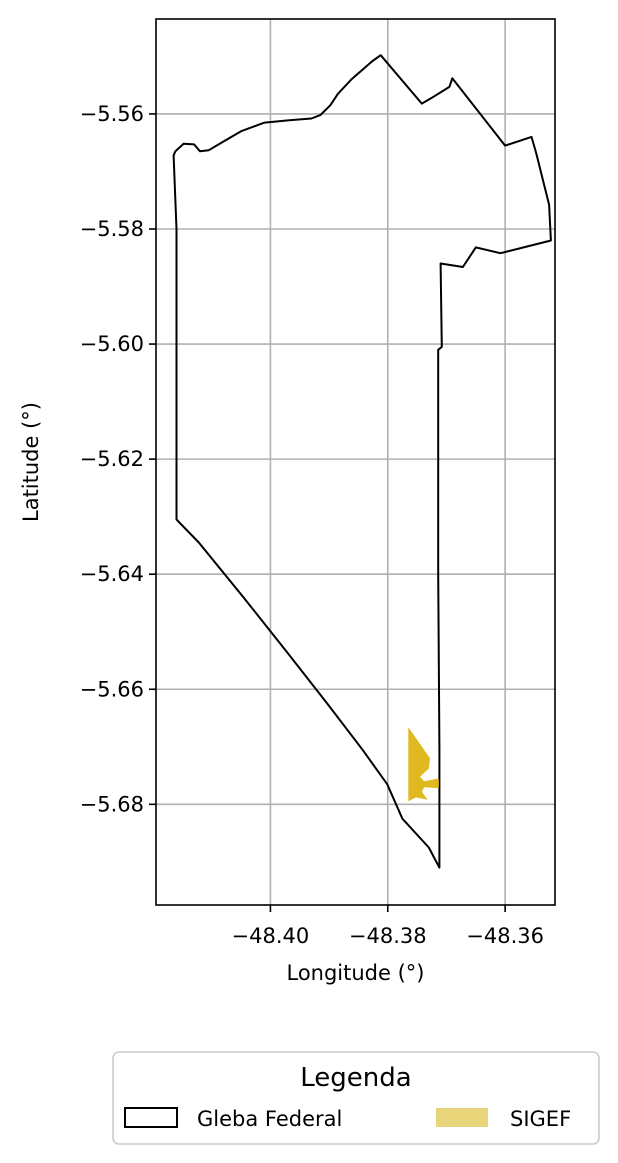  Describe the element at coordinates (355, 973) in the screenshot. I see `x-axis-label: Longitude (°)` at that location.